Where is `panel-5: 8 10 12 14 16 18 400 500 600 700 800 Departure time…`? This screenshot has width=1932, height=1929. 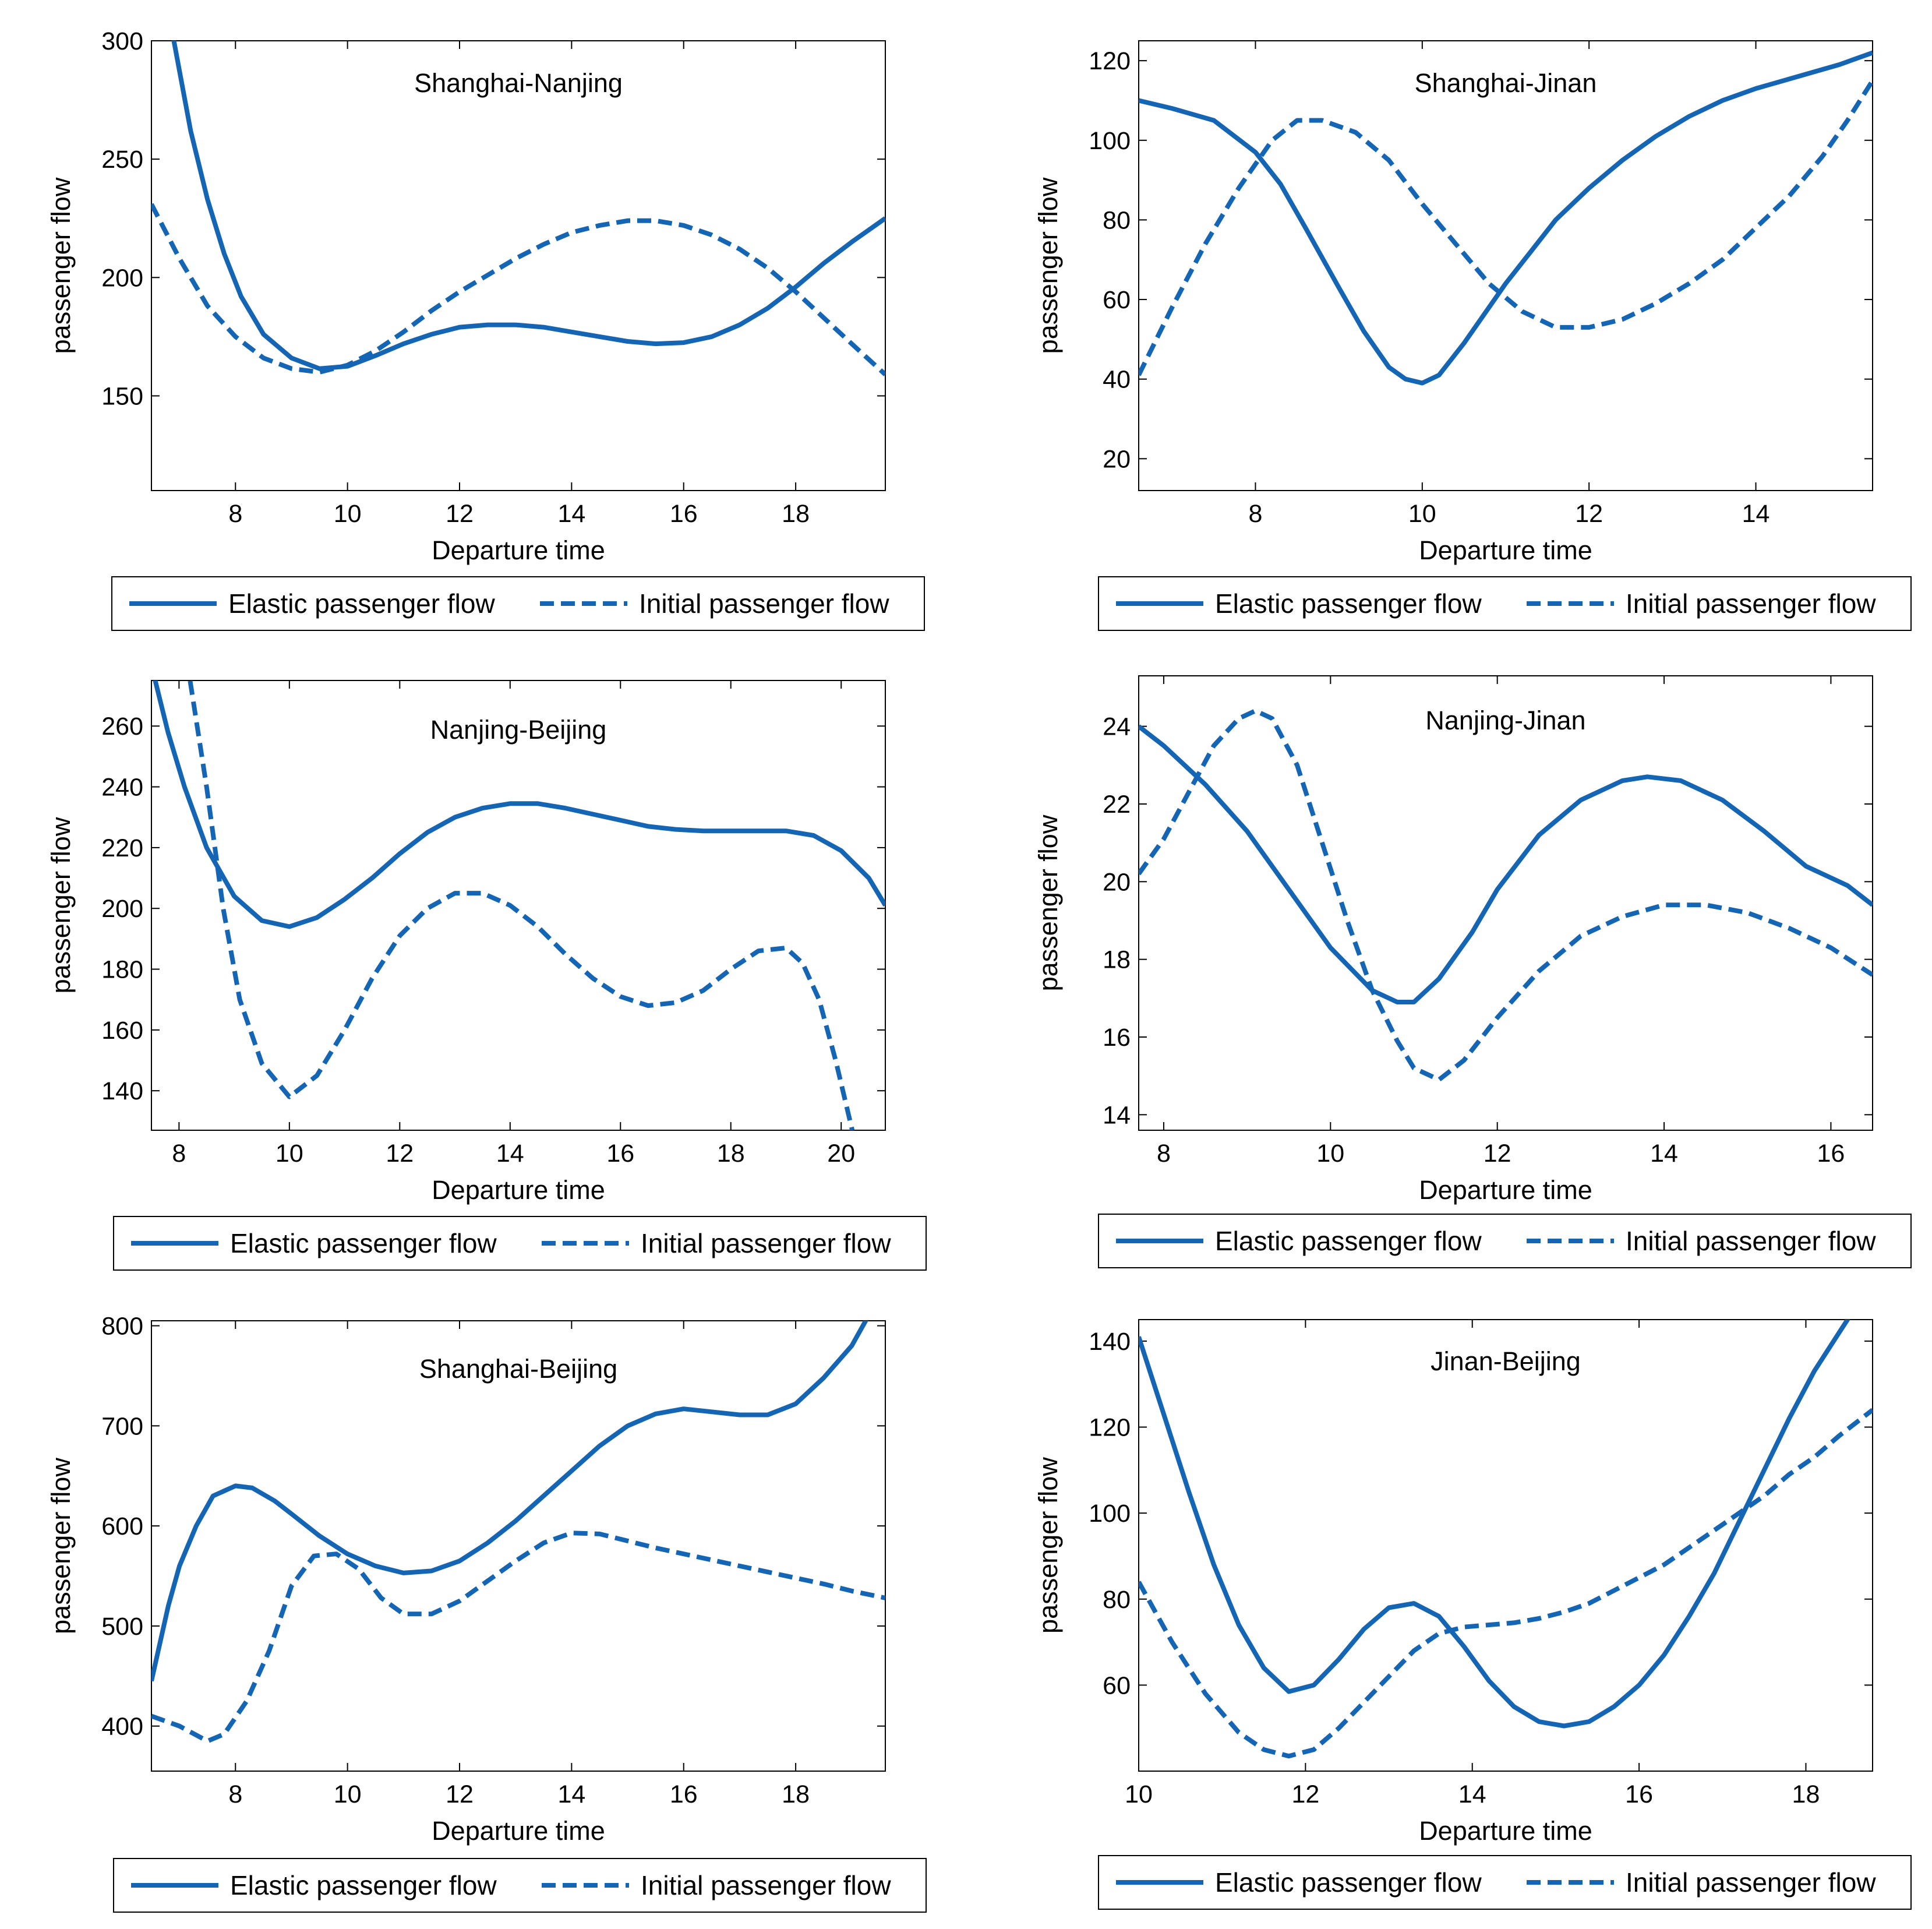
panel-5: 8 10 12 14 16 18 400 500 600 700 800 Departure time… is located at coordinates (486, 1613).